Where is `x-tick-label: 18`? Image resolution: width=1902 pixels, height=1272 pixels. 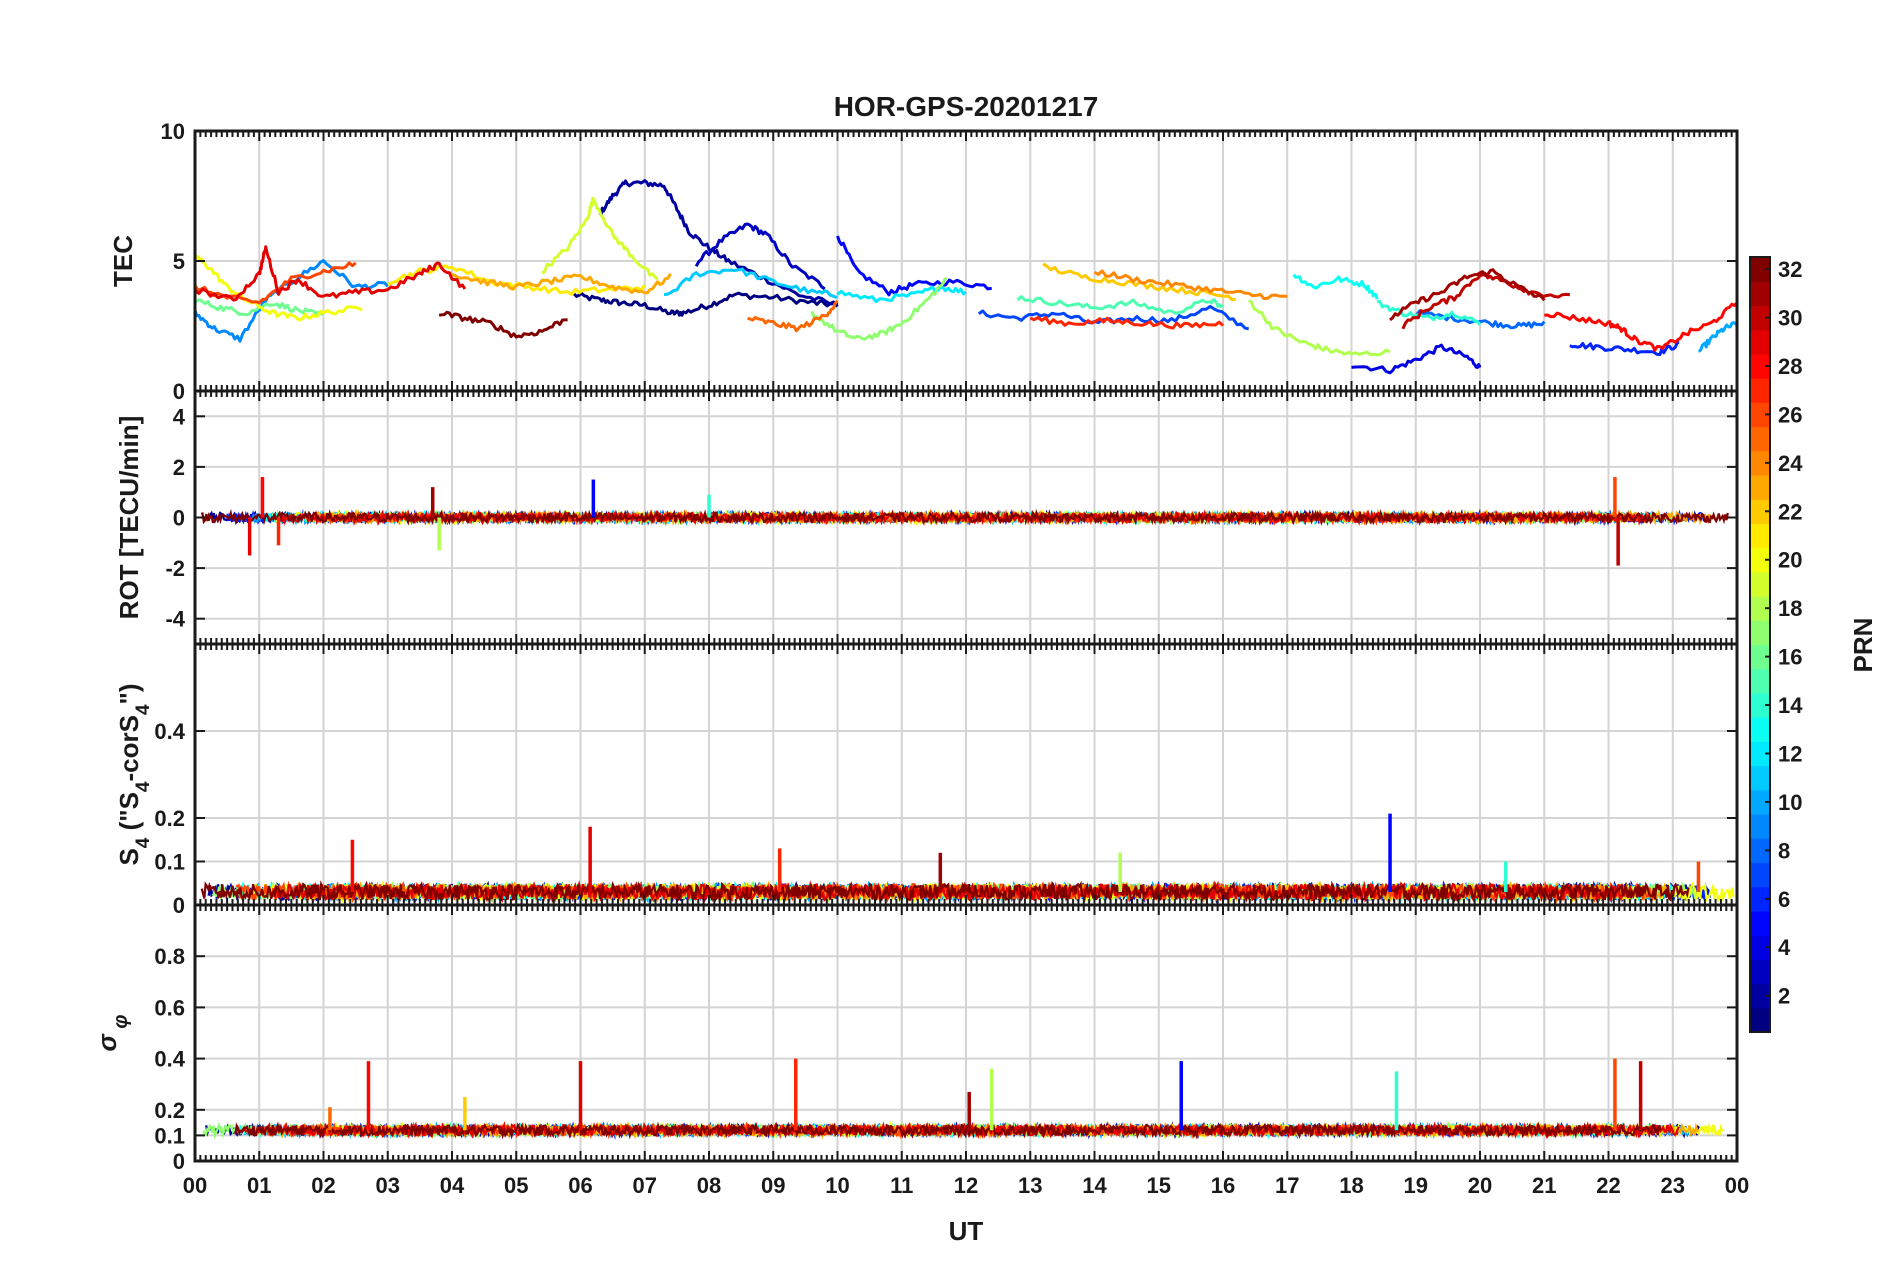
x-tick-label: 18 is located at coordinates (1351, 1185).